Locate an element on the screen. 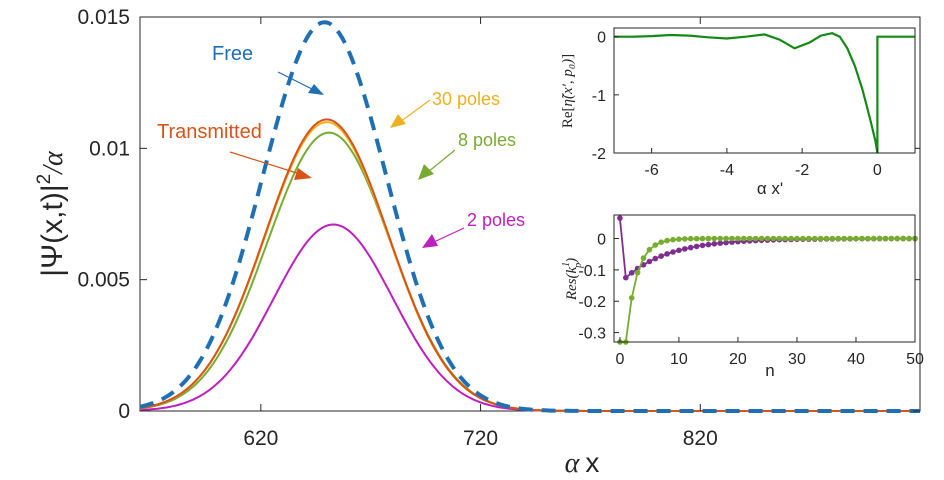 Image resolution: width=944 pixels, height=480 pixels. inset-bottom-x-tick-label: 50 is located at coordinates (915, 359).